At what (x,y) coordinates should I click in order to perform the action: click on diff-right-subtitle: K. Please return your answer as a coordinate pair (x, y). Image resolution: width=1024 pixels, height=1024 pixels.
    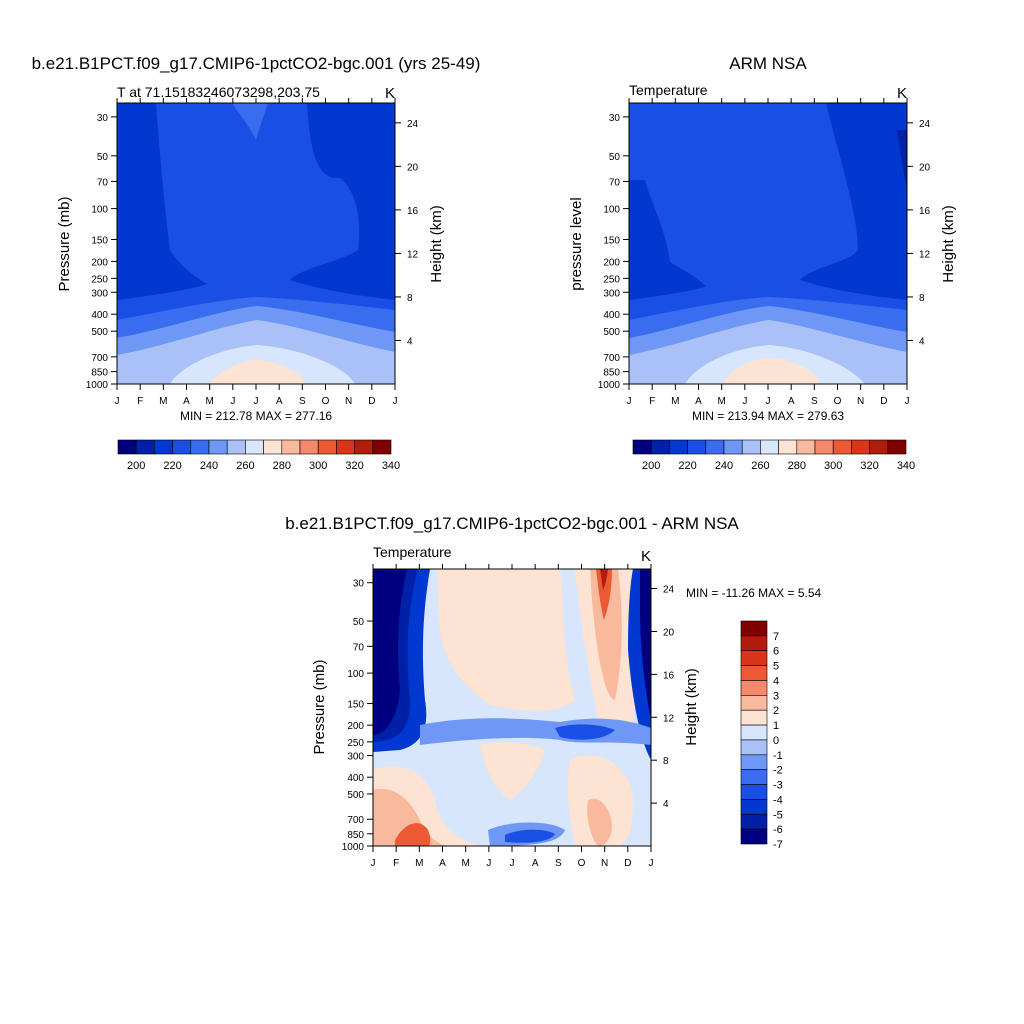
    Looking at the image, I should click on (646, 556).